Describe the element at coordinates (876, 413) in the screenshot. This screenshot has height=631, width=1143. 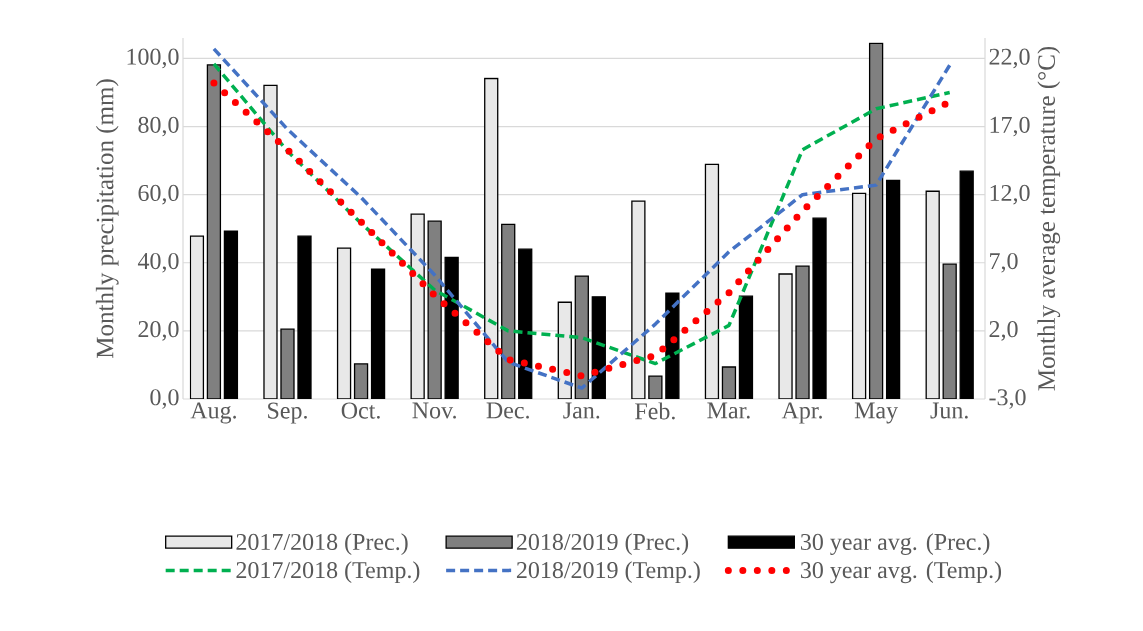
I see `x-tick-label: May` at that location.